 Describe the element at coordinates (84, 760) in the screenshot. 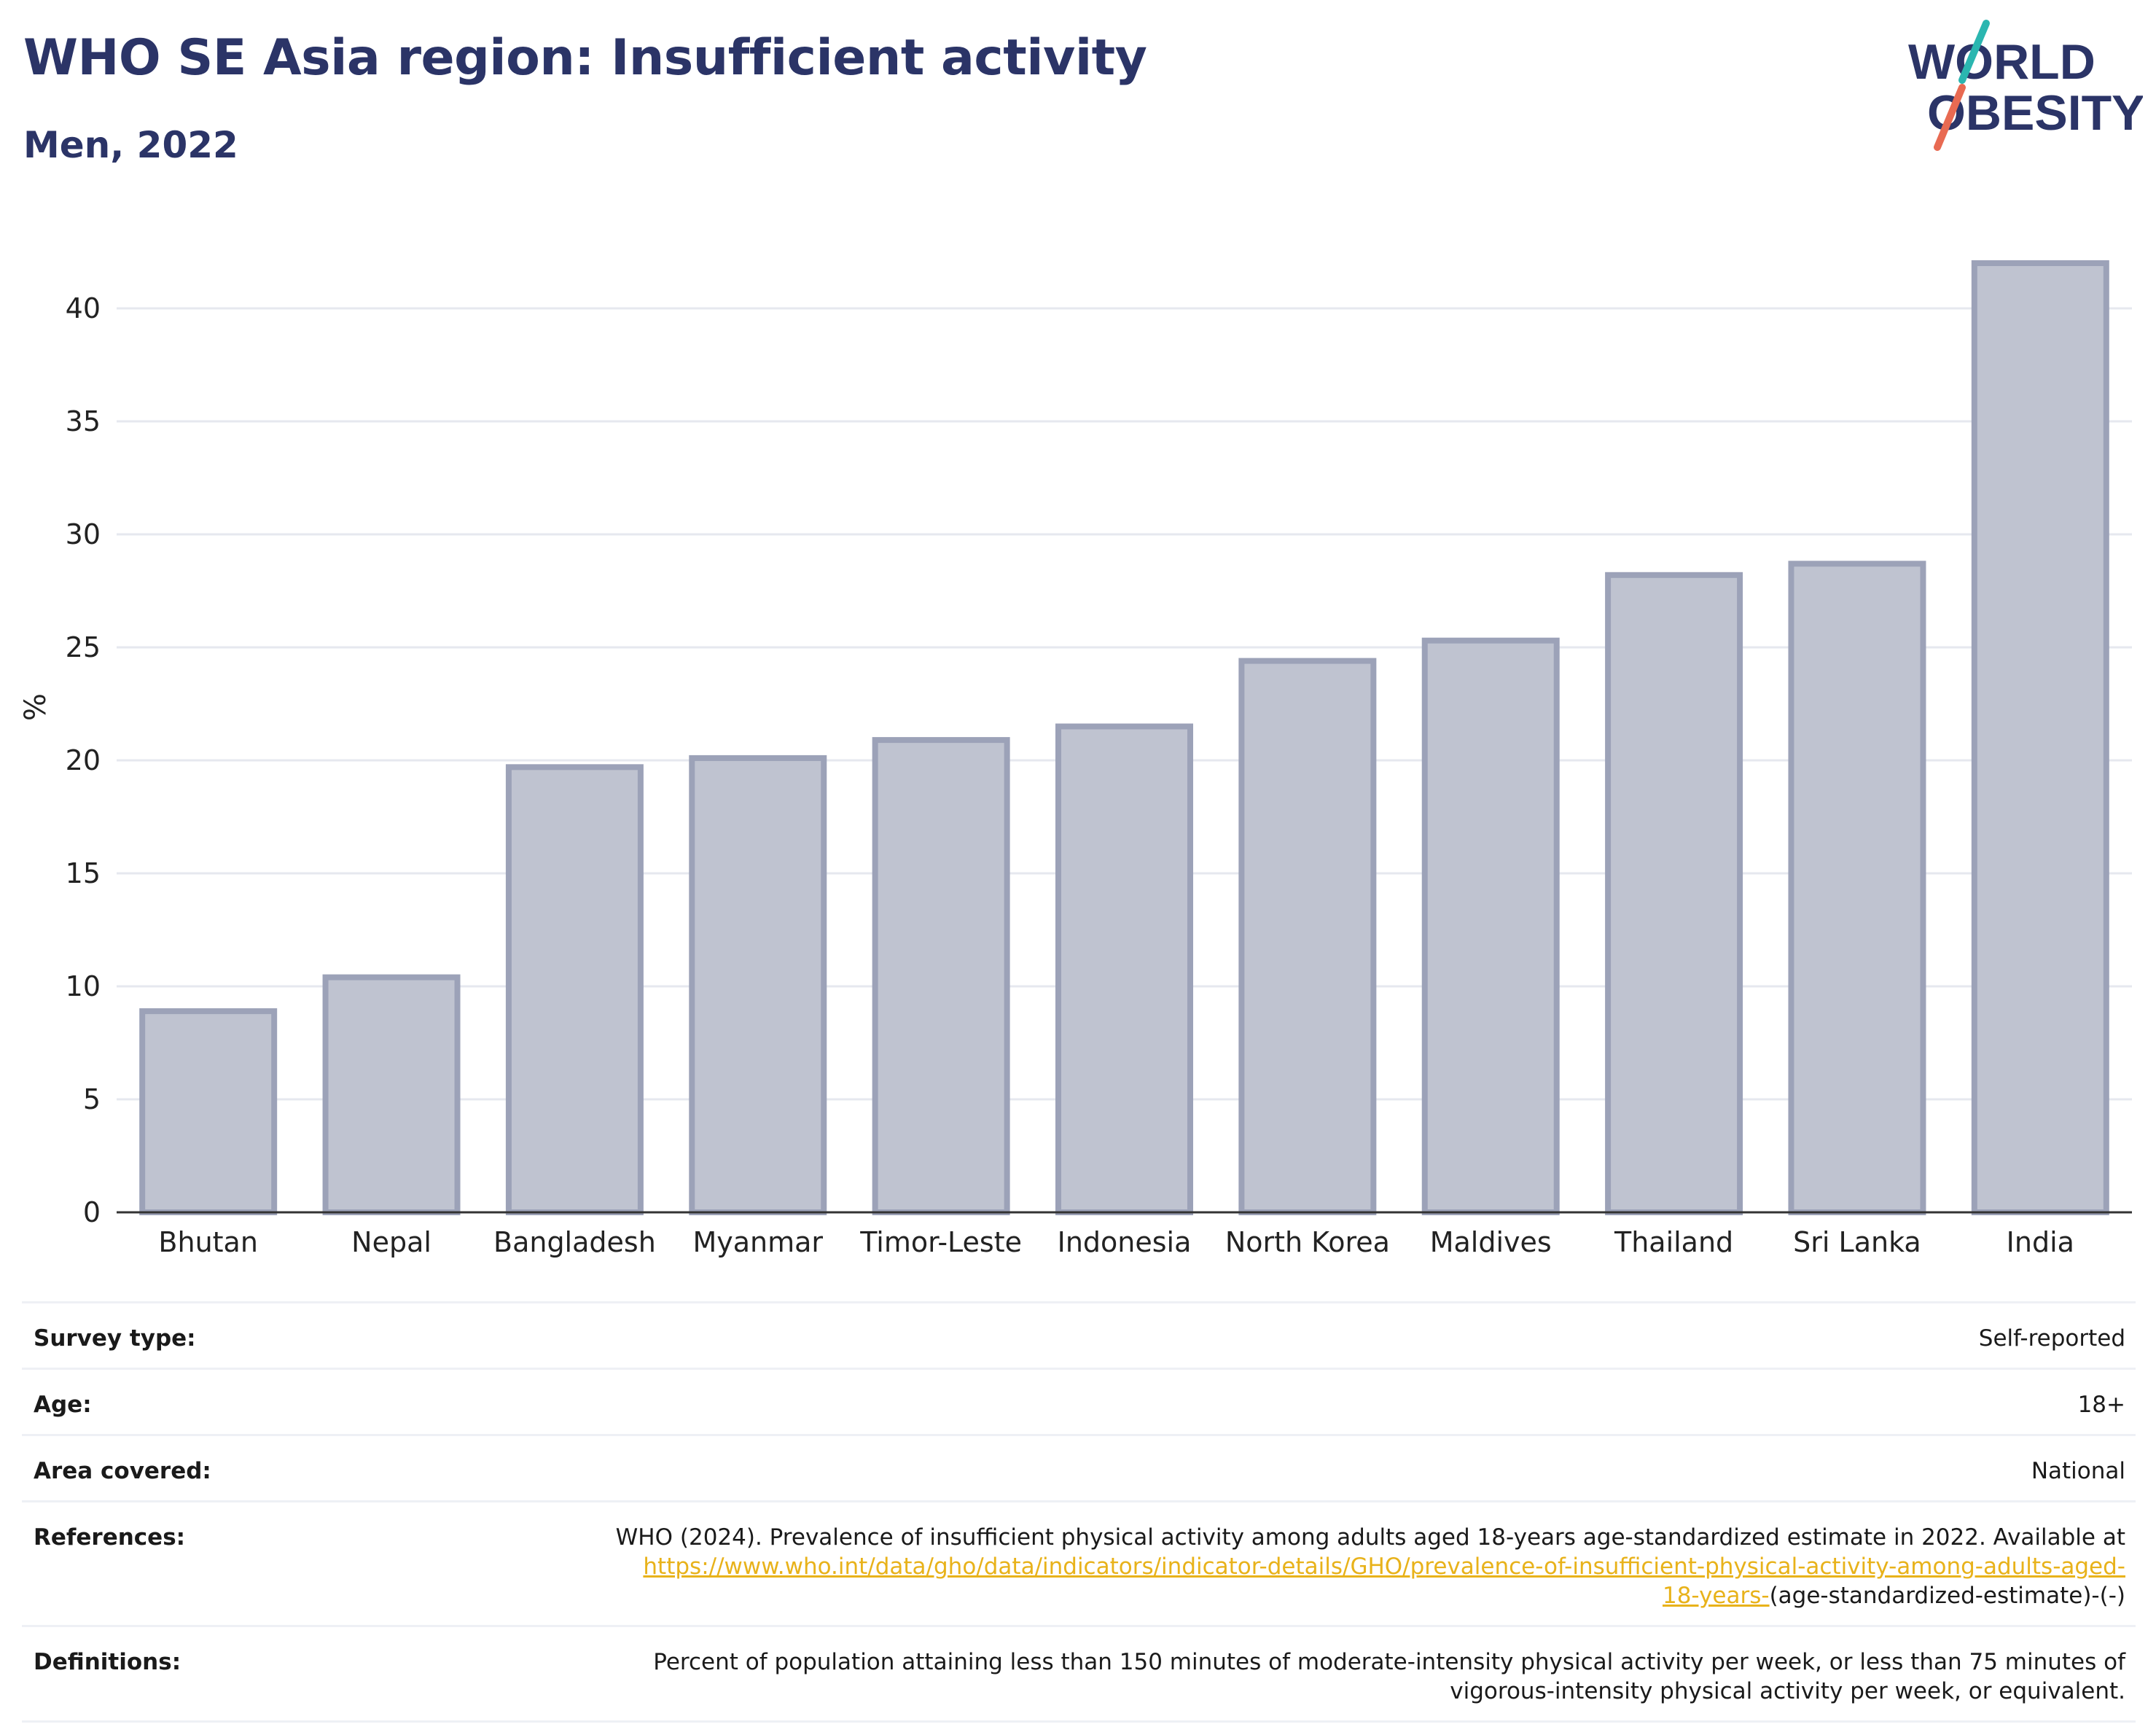

I see `y-tick-label: 20` at that location.